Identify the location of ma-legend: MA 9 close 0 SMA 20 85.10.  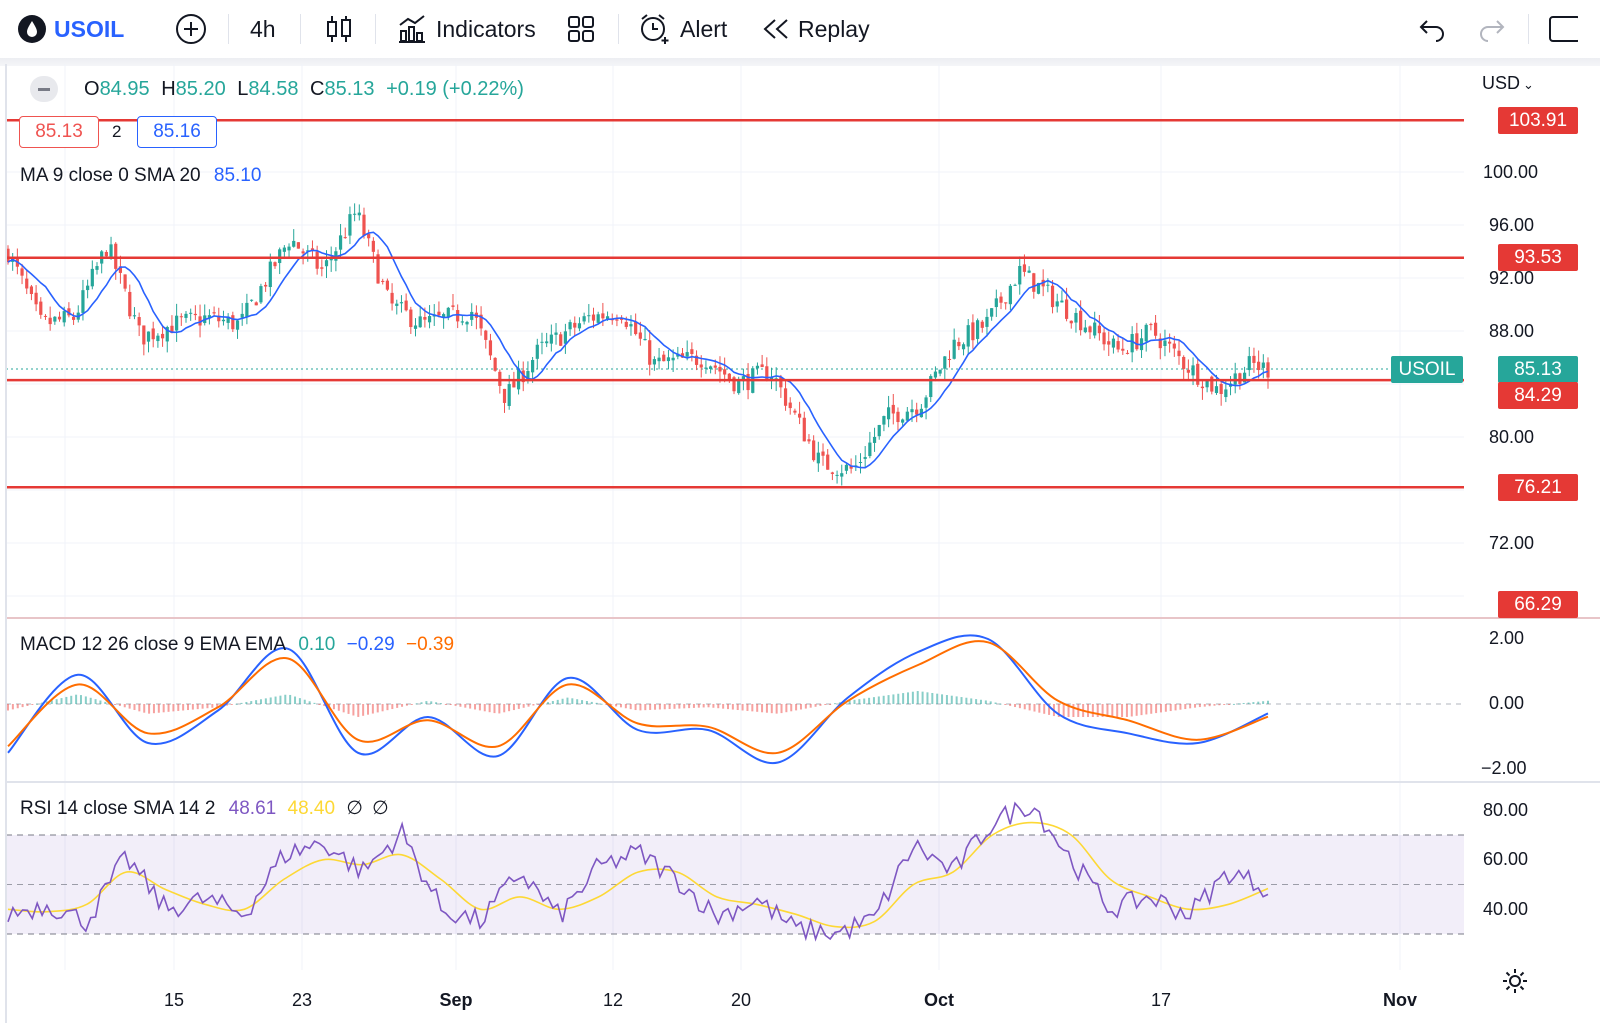
(140, 176).